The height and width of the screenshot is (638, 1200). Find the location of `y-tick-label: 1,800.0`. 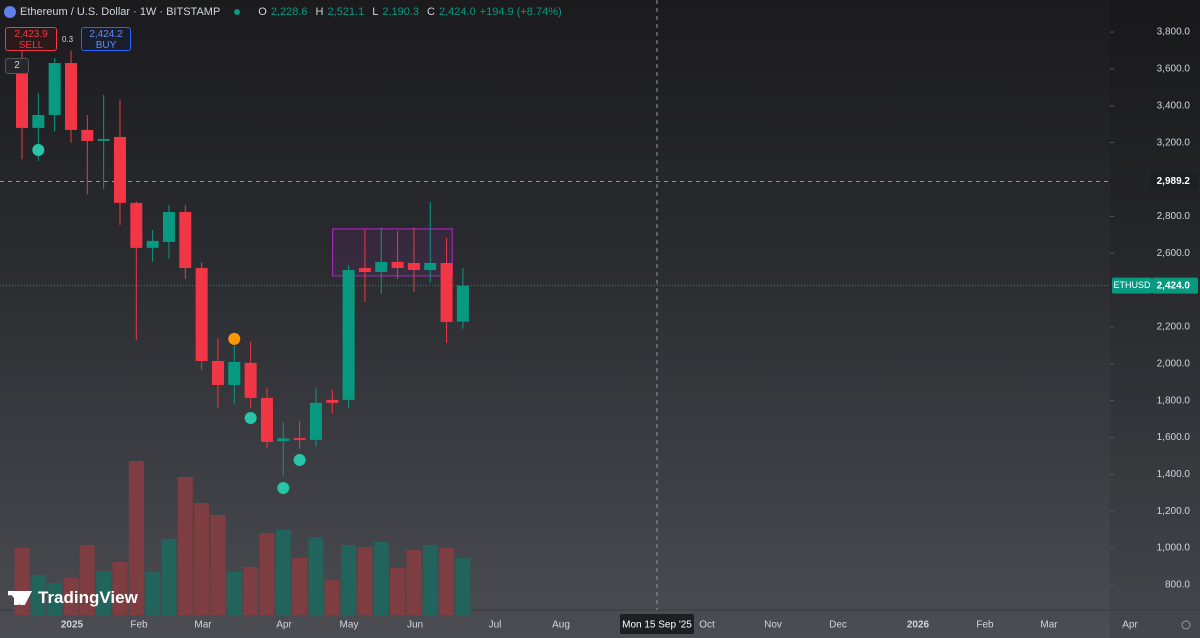

y-tick-label: 1,800.0 is located at coordinates (1174, 400).